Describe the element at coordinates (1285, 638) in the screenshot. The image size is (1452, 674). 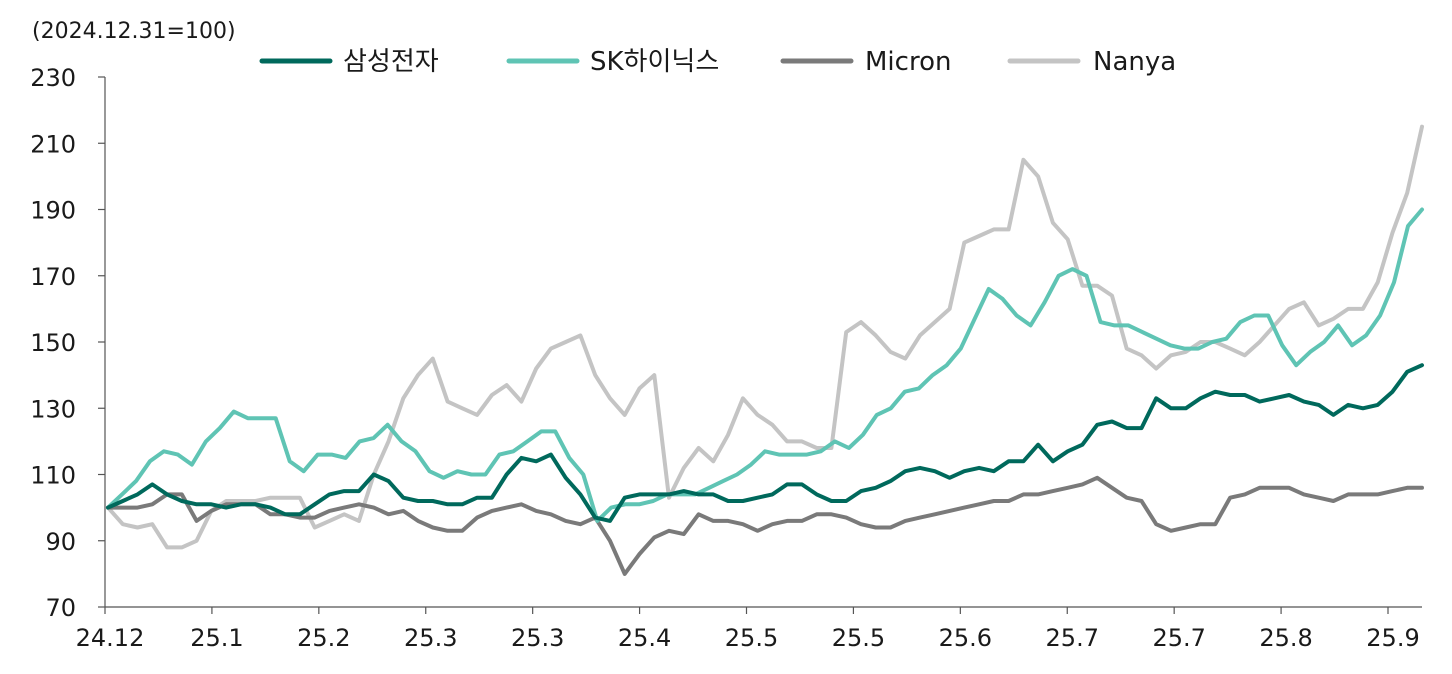
I see `x-tick-label: 25.8` at that location.